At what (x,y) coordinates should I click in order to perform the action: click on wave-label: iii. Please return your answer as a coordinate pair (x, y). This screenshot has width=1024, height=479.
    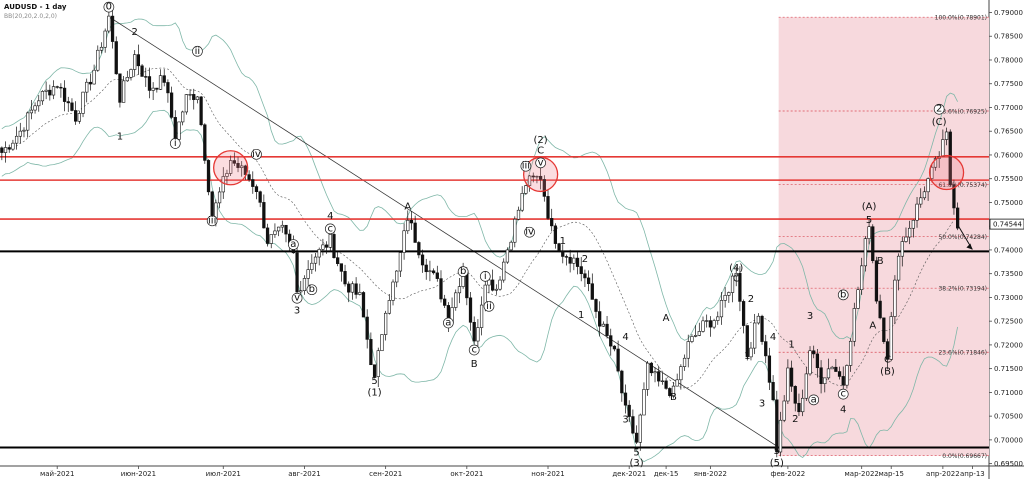
    Looking at the image, I should click on (526, 166).